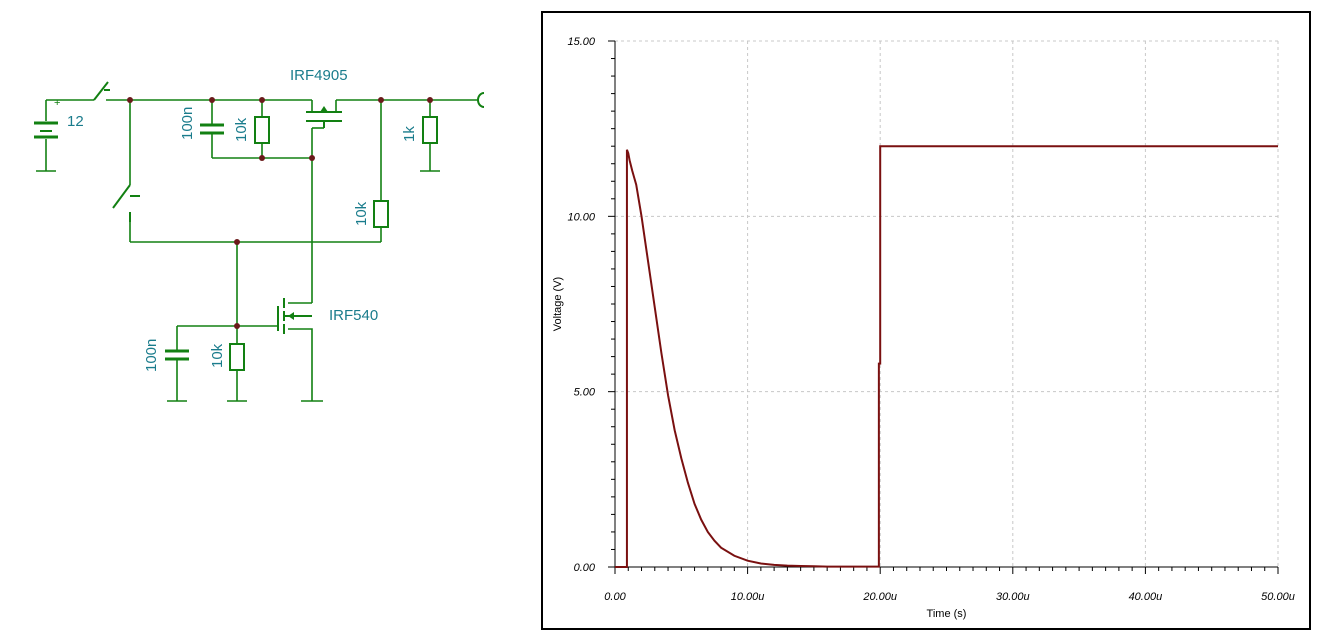 This screenshot has height=641, width=1320. Describe the element at coordinates (879, 597) in the screenshot. I see `x-tick-label: 20.00u` at that location.